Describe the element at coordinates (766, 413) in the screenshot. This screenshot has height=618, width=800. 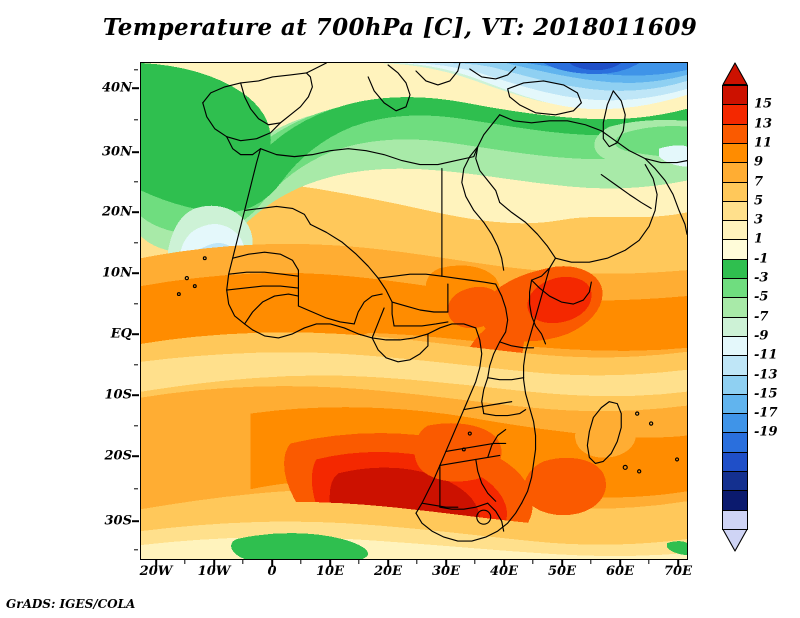
I see `colorbar-label-minus17: -17` at that location.